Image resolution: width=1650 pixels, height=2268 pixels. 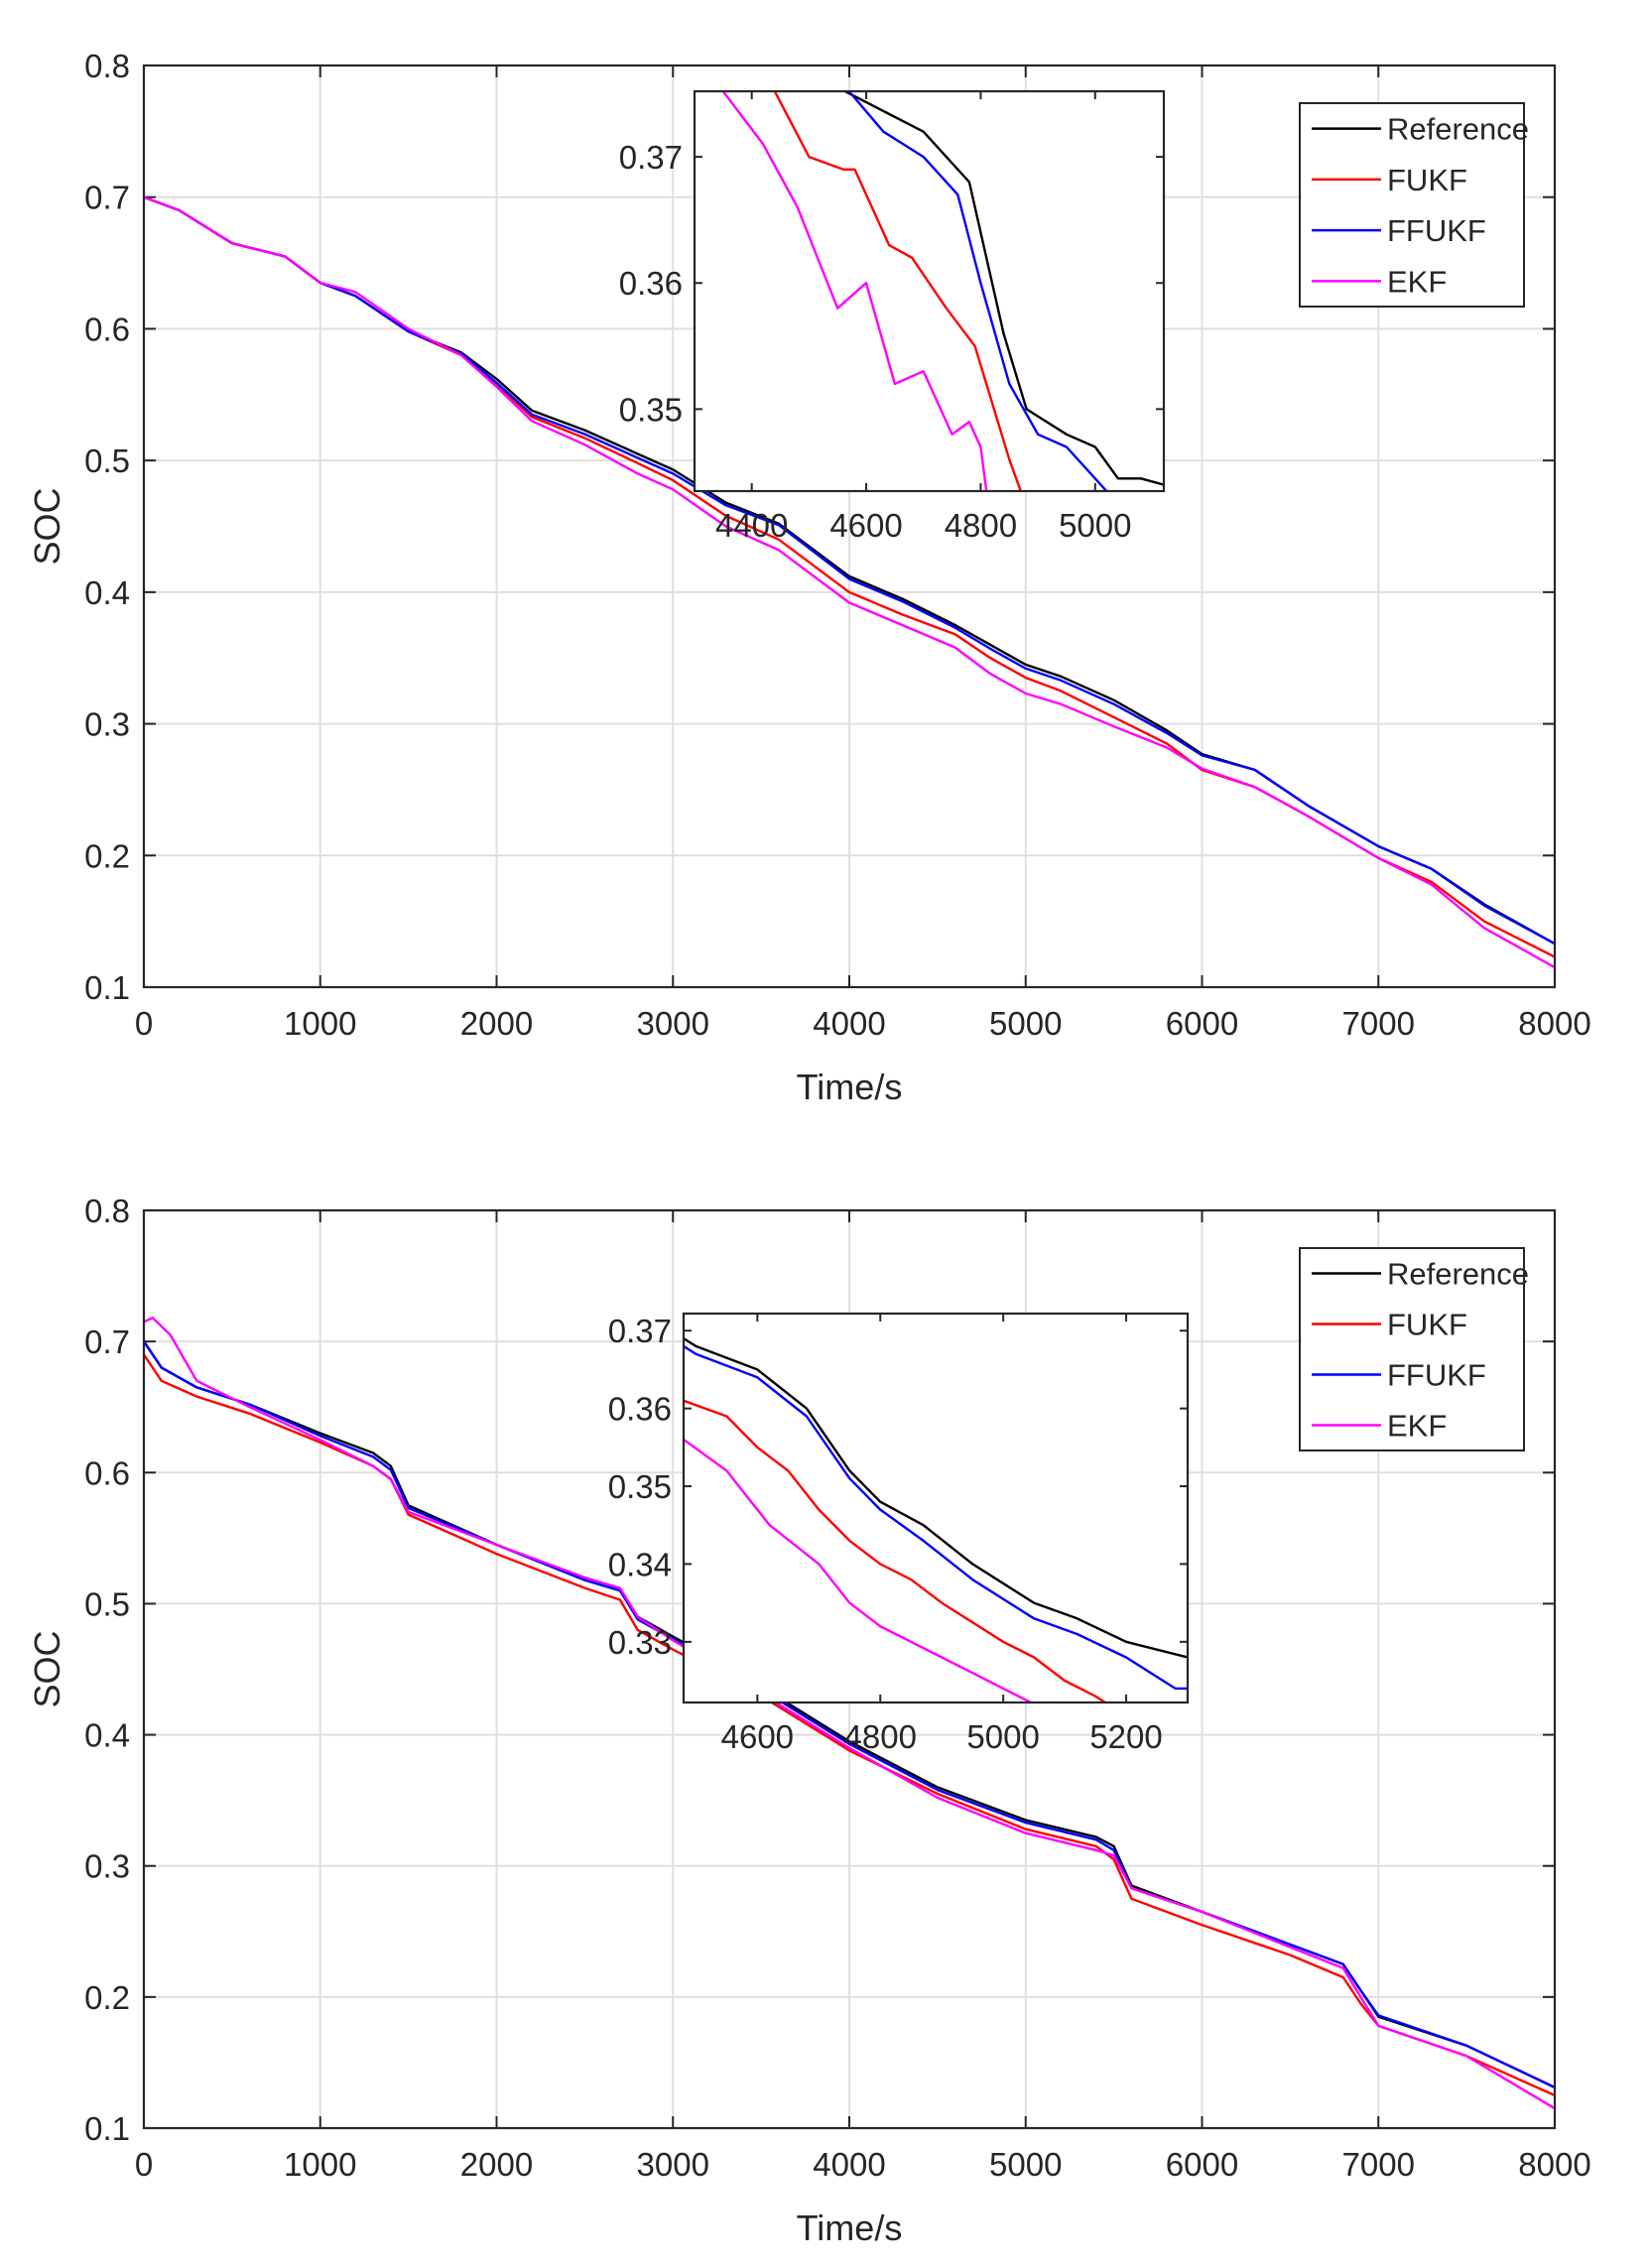 What do you see at coordinates (751, 525) in the screenshot?
I see `inset-x-tick-label: 4400` at bounding box center [751, 525].